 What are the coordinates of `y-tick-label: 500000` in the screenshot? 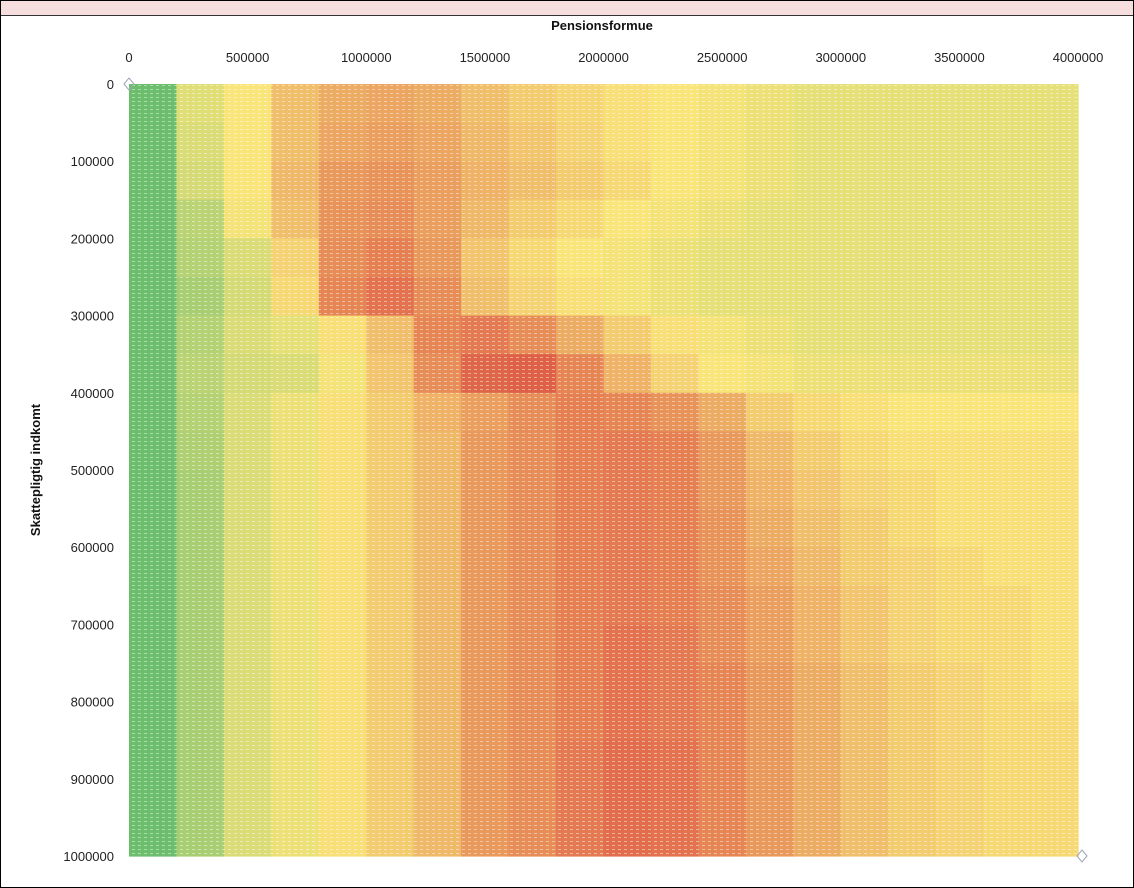 It's located at (92, 470).